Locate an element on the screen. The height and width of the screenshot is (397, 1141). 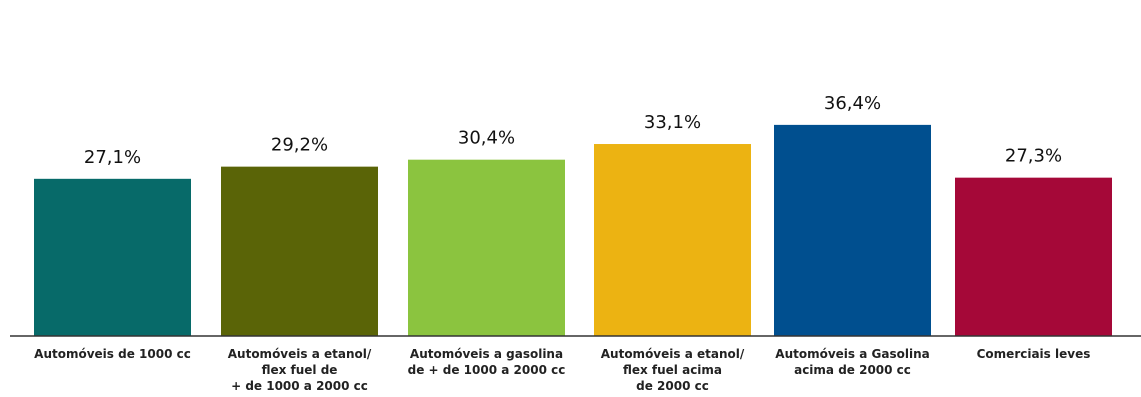
category-label-6: Comerciais leves is located at coordinates (1033, 354).